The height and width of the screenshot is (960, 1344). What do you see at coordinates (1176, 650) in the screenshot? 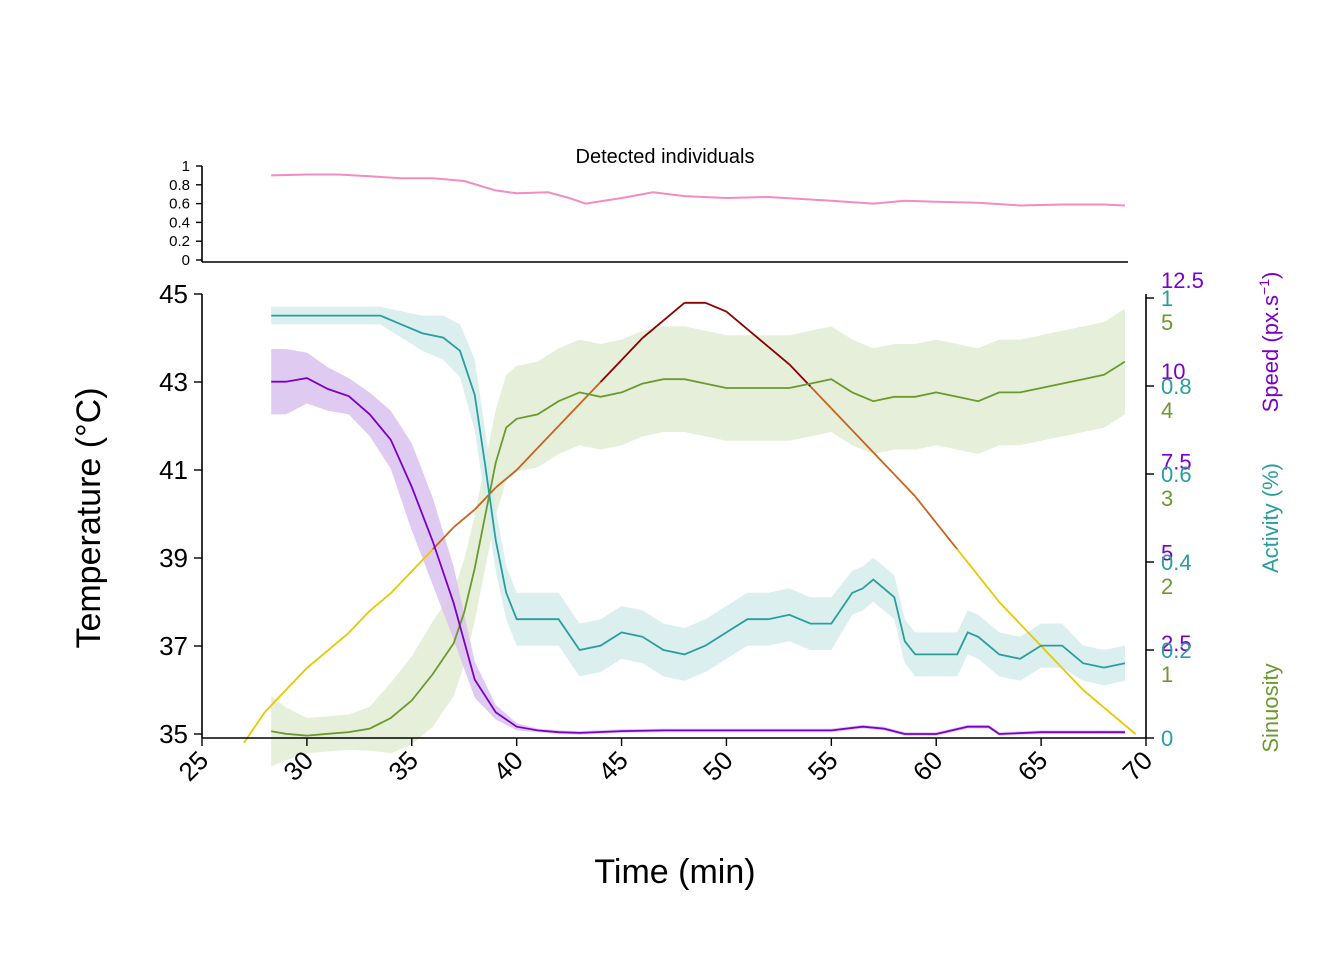
I see `activity-tick-label: 0.2` at bounding box center [1176, 650].